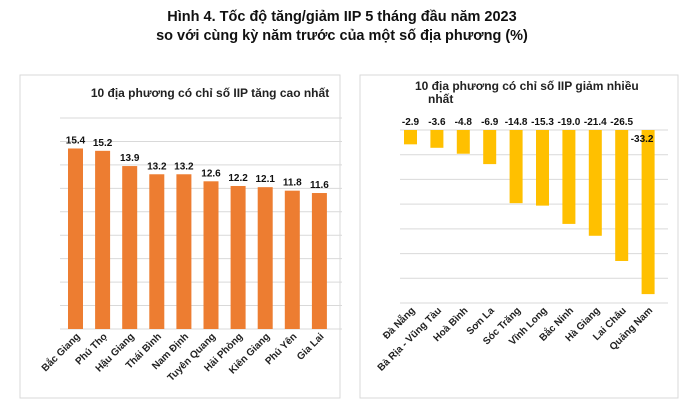 The image size is (684, 412). What do you see at coordinates (292, 183) in the screenshot?
I see `data-label: 11.8` at bounding box center [292, 183].